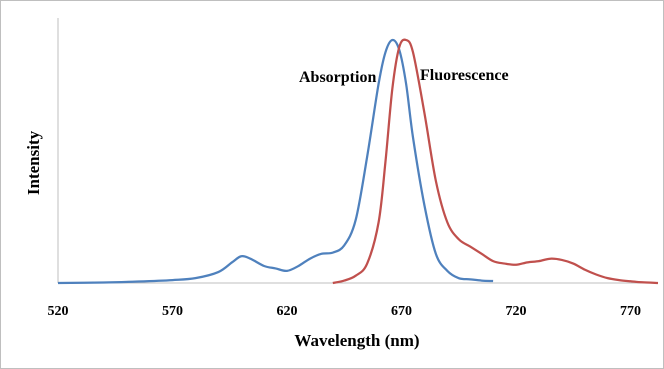  I want to click on x-tick-label: 620, so click(287, 311).